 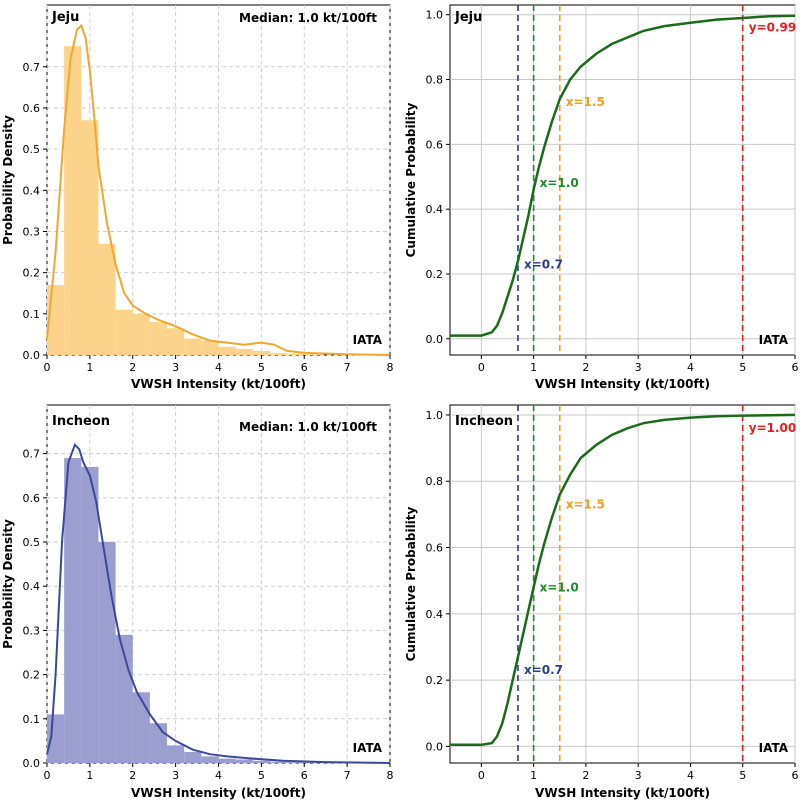 I want to click on reference-label: y=0.99, so click(x=772, y=28).